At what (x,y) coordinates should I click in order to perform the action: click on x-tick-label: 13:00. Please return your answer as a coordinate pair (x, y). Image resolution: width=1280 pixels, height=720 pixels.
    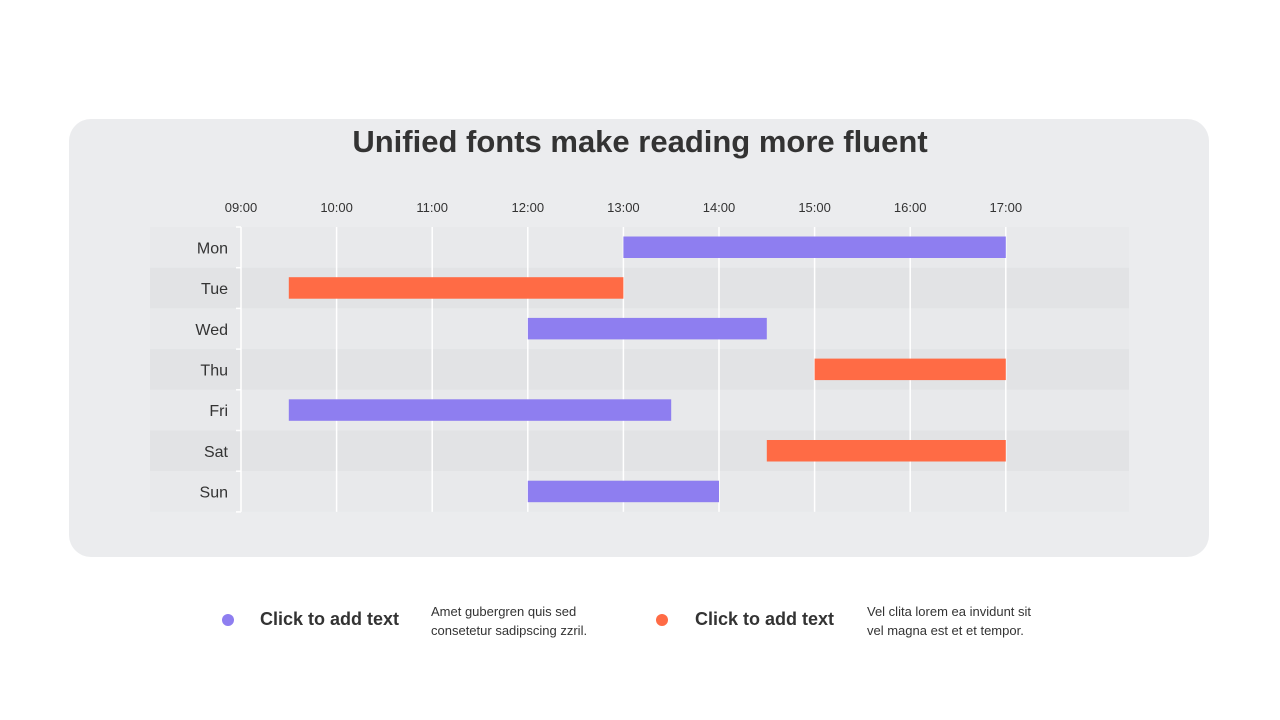
    Looking at the image, I should click on (623, 207).